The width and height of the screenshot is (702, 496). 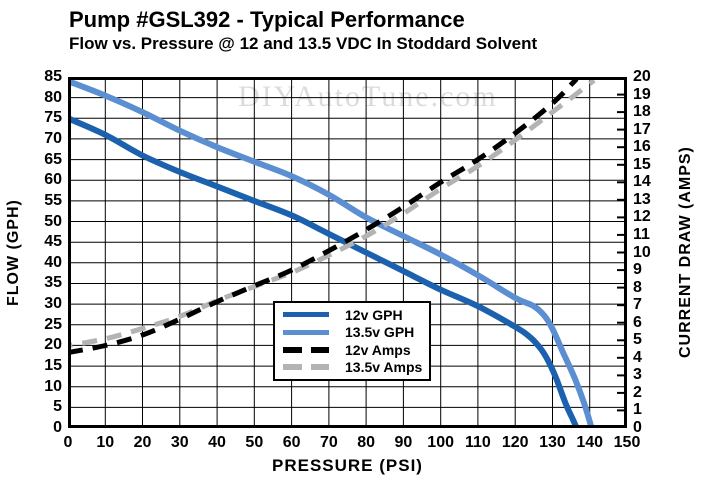 I want to click on y-left-tick-label: 60, so click(x=53, y=180).